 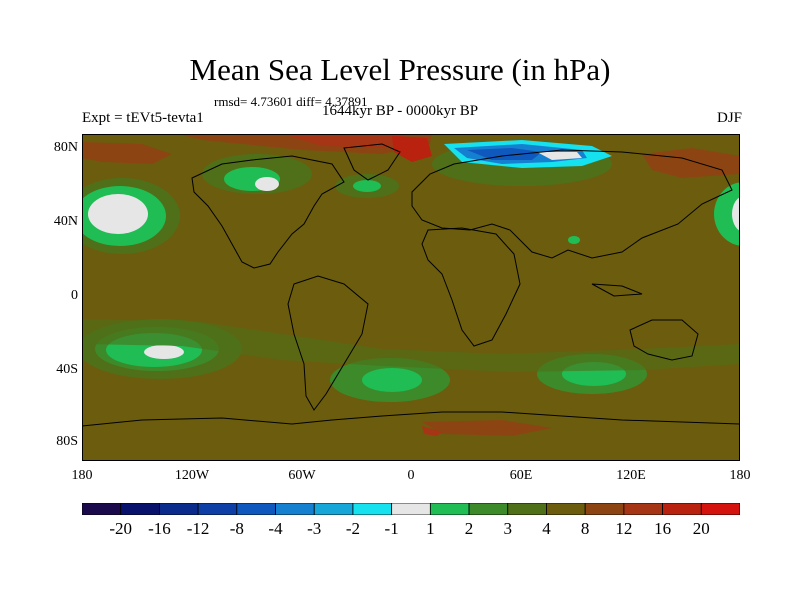 What do you see at coordinates (275, 528) in the screenshot?
I see `colorbar-tick-label: -4` at bounding box center [275, 528].